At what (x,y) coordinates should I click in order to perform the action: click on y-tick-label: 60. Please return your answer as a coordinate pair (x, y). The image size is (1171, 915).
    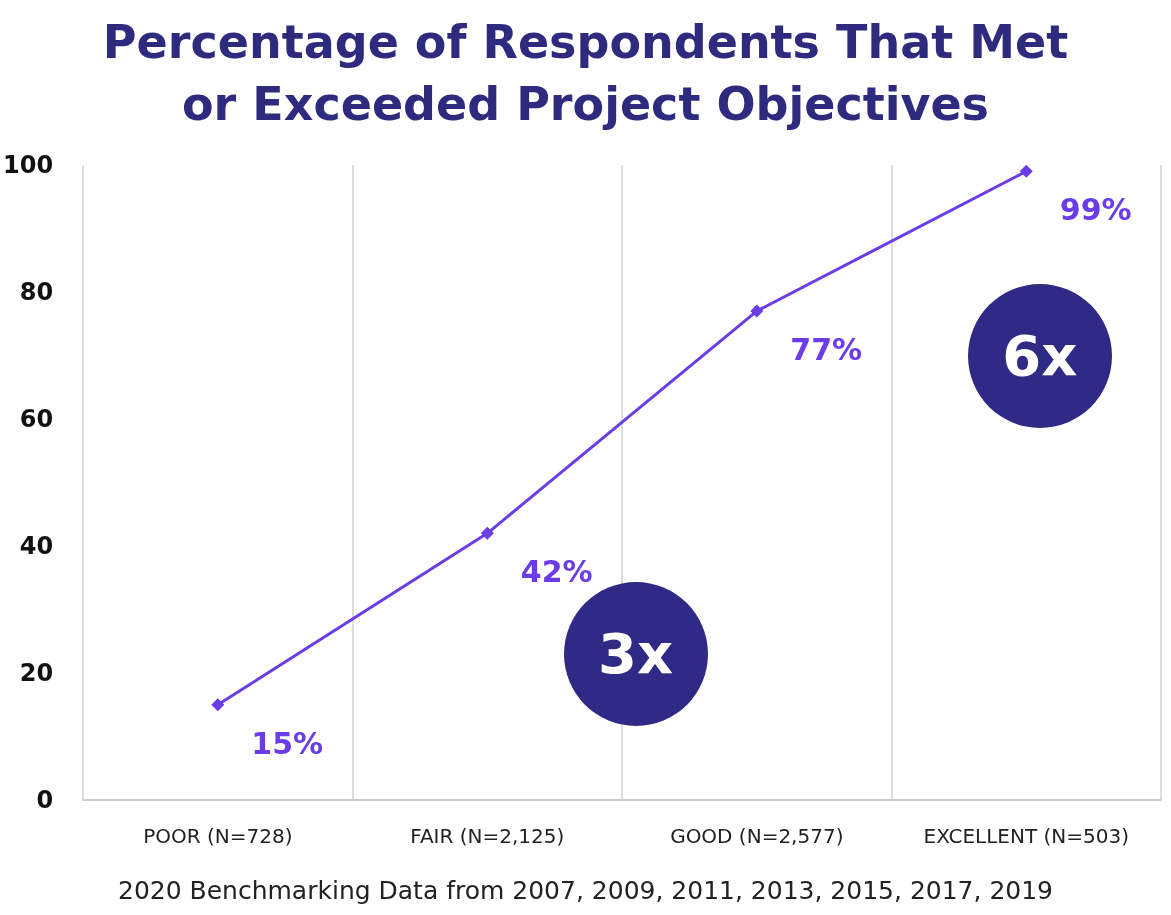
    Looking at the image, I should click on (36, 419).